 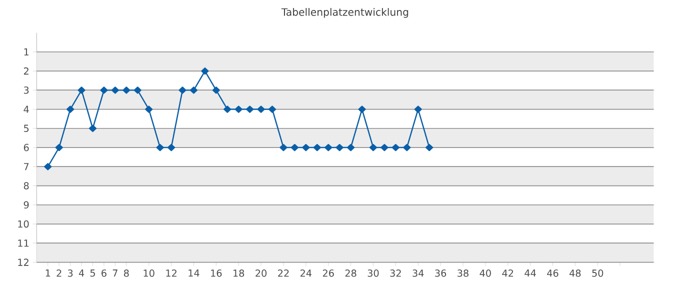 I want to click on x-tick-label: 36, so click(x=440, y=273).